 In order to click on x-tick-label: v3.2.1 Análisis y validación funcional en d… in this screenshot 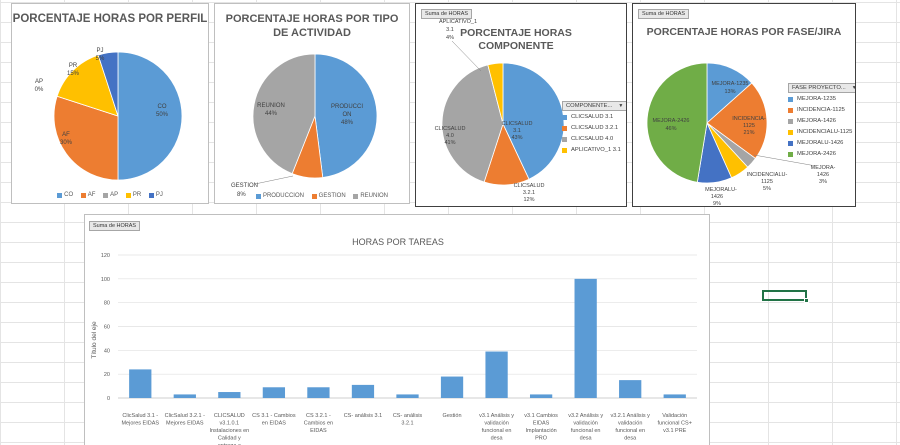, I will do `click(630, 427)`.